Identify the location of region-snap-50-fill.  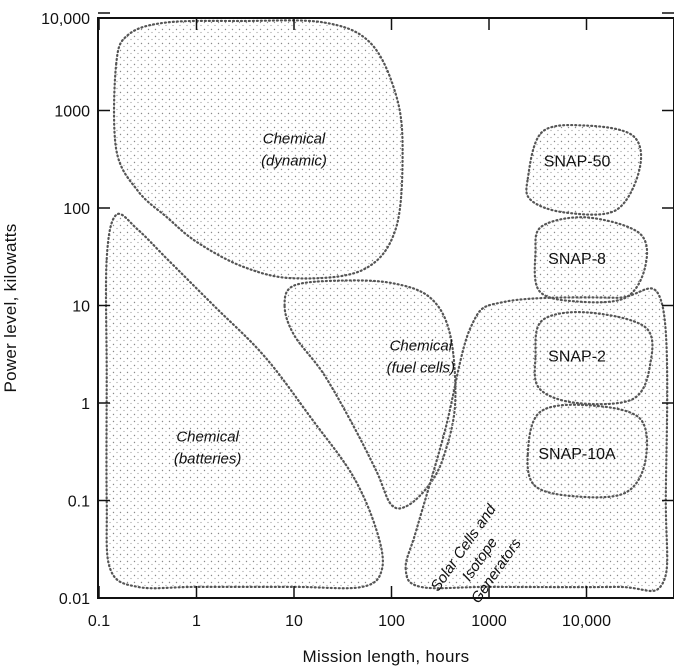
(584, 170).